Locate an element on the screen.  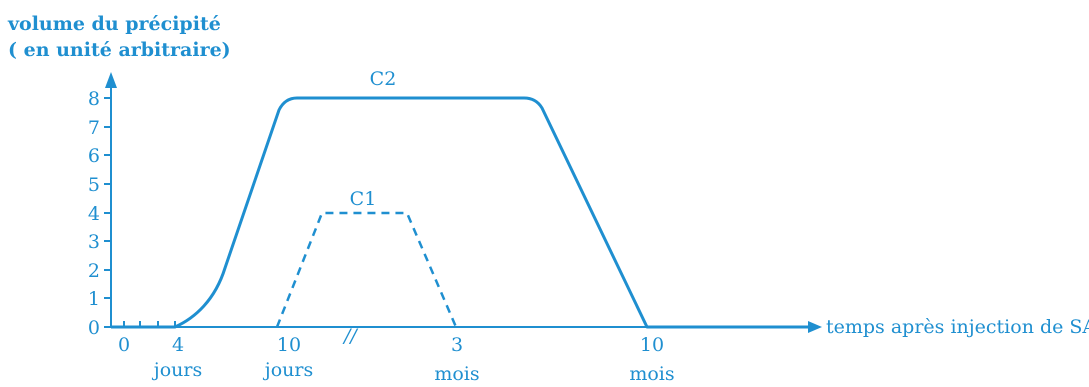
x-tick-label-0: 0 is located at coordinates (124, 345).